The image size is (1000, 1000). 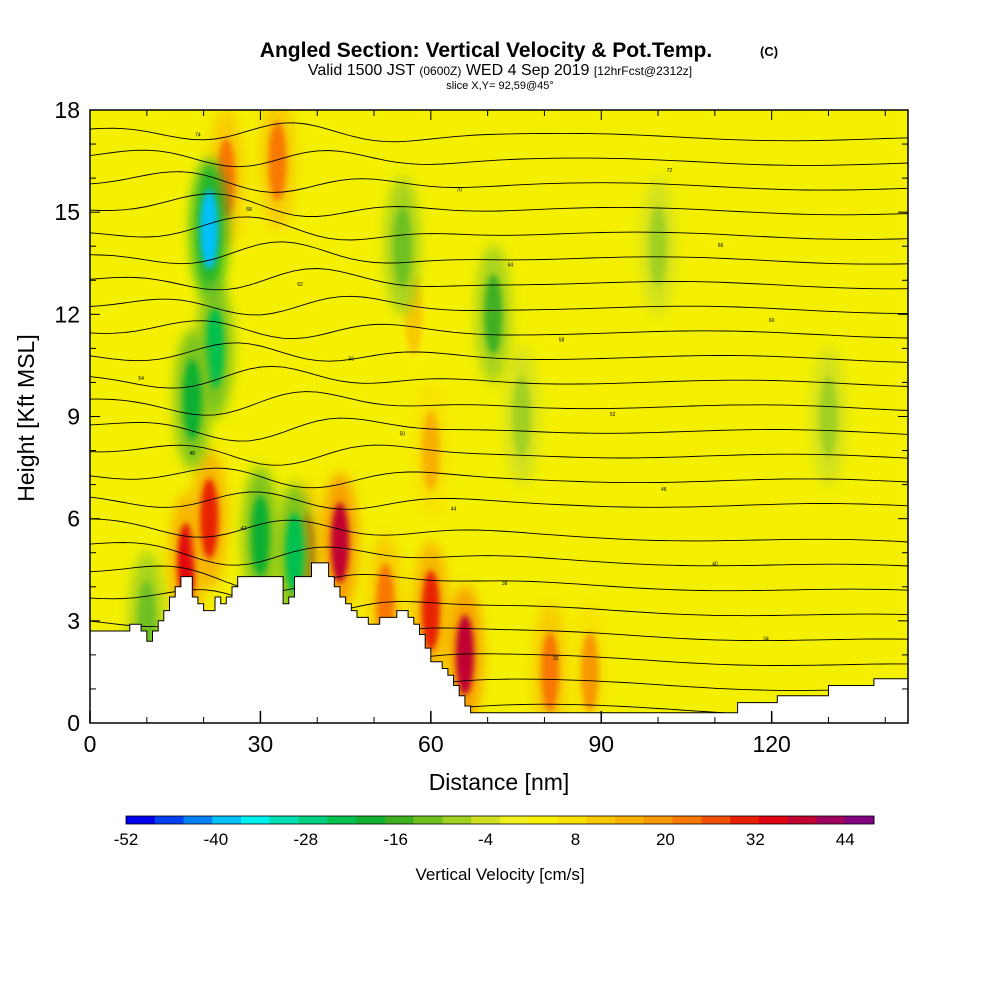 What do you see at coordinates (141, 379) in the screenshot?
I see `theta-contour-label: 54` at bounding box center [141, 379].